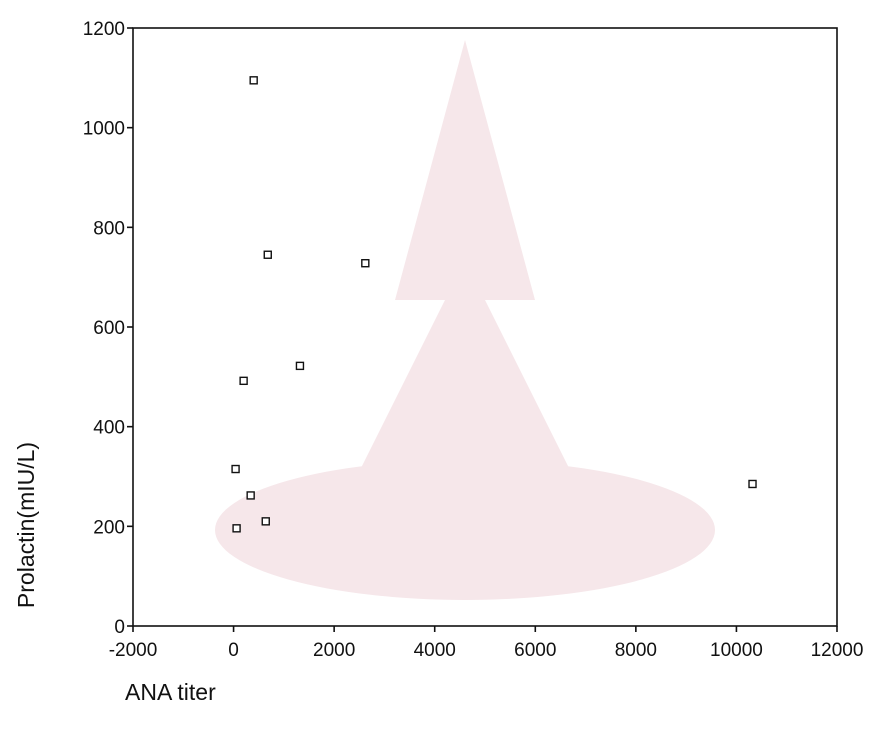 This screenshot has height=731, width=875. What do you see at coordinates (486, 643) in the screenshot?
I see `x-axis: -2000 0 2000 4000 6000 8000 10000 12000` at bounding box center [486, 643].